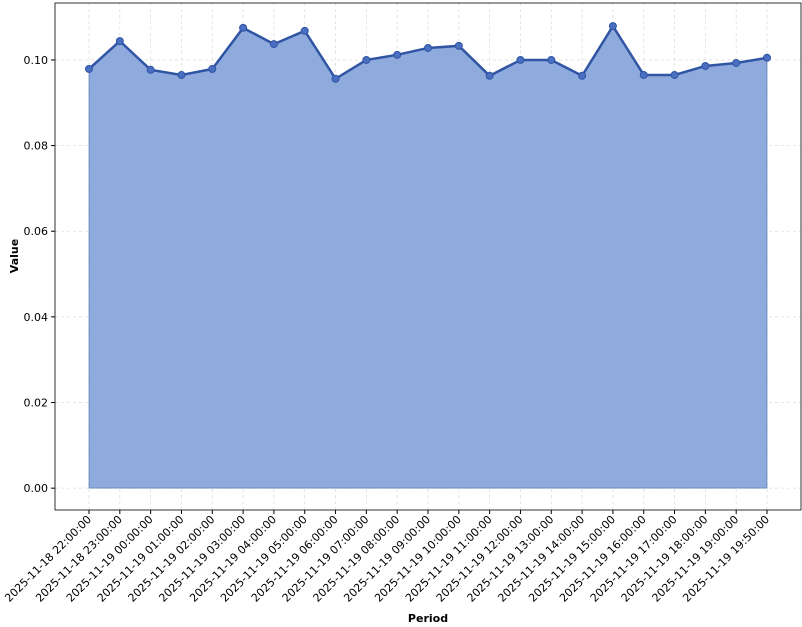 Image resolution: width=802 pixels, height=627 pixels. What do you see at coordinates (36, 231) in the screenshot?
I see `y-tick-label: 0.06` at bounding box center [36, 231].